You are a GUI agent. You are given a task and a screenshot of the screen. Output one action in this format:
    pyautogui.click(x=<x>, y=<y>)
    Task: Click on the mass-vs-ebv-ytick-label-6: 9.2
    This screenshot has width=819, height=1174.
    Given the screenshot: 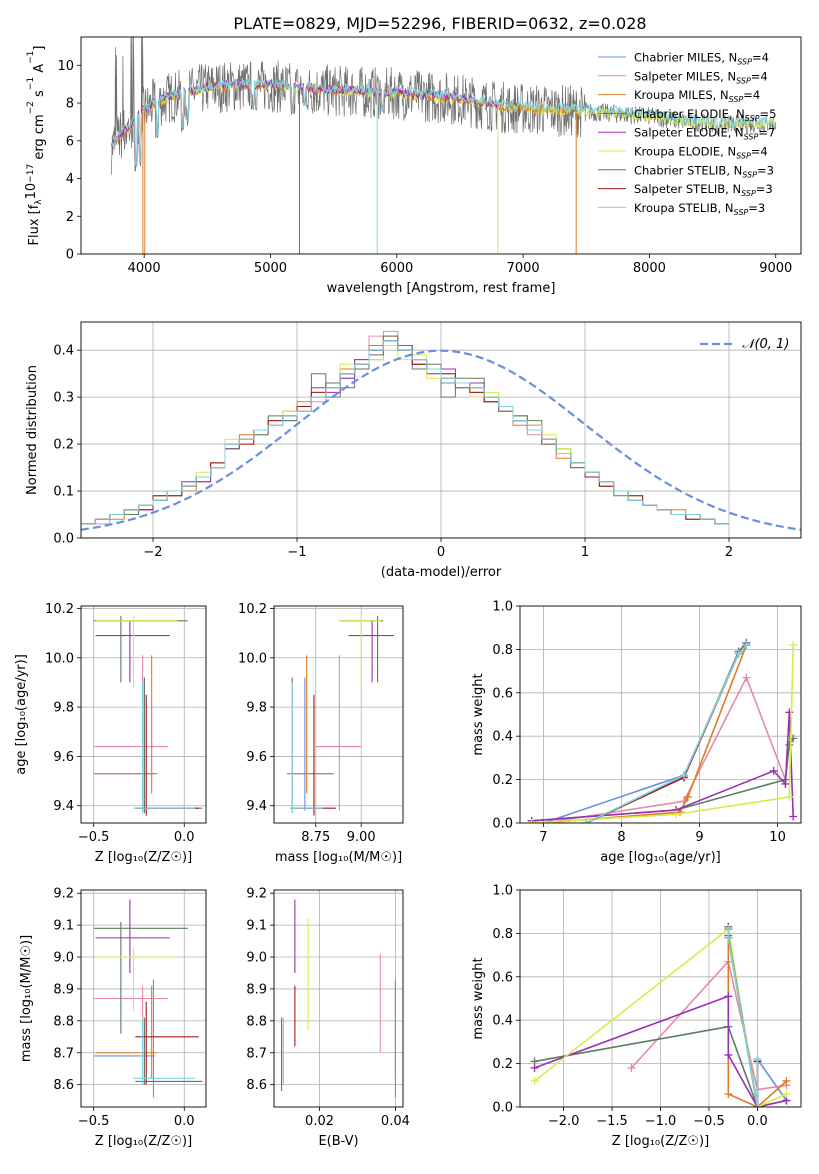 What is the action you would take?
    pyautogui.click(x=256, y=894)
    